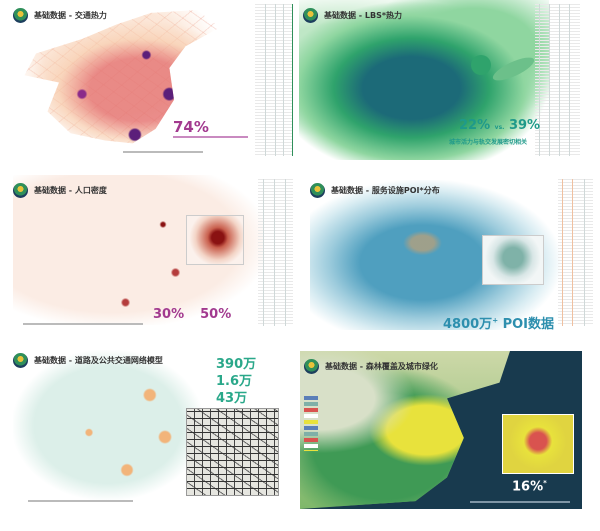 This screenshot has width=600, height=531. Describe the element at coordinates (215, 240) in the screenshot. I see `shanghai-inset-map` at that location.